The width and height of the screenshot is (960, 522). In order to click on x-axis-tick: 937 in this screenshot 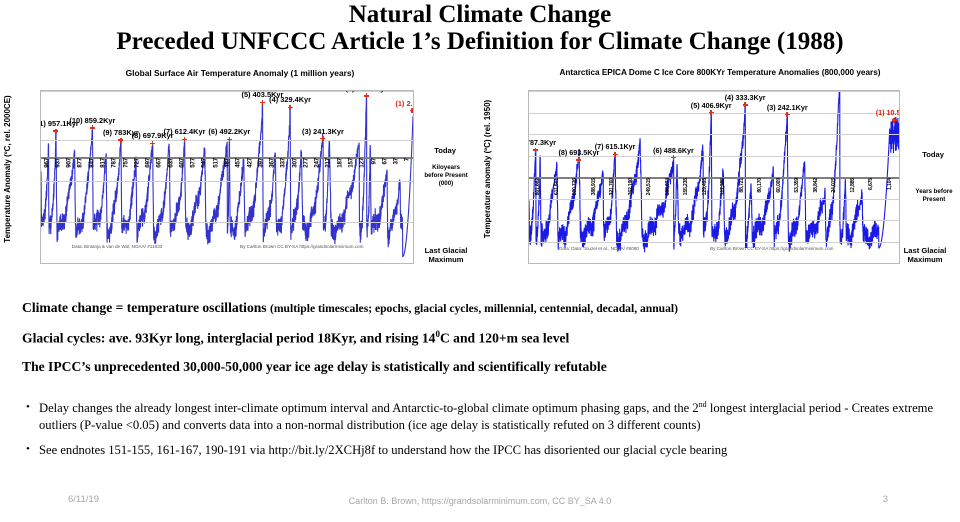, I will do `click(58, 162)`.